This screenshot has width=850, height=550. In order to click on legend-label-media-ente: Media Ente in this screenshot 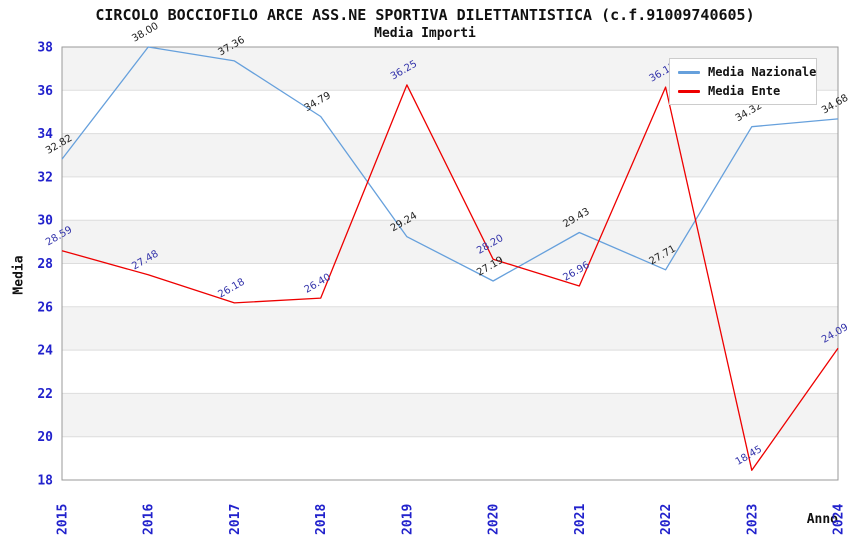, I will do `click(744, 91)`.